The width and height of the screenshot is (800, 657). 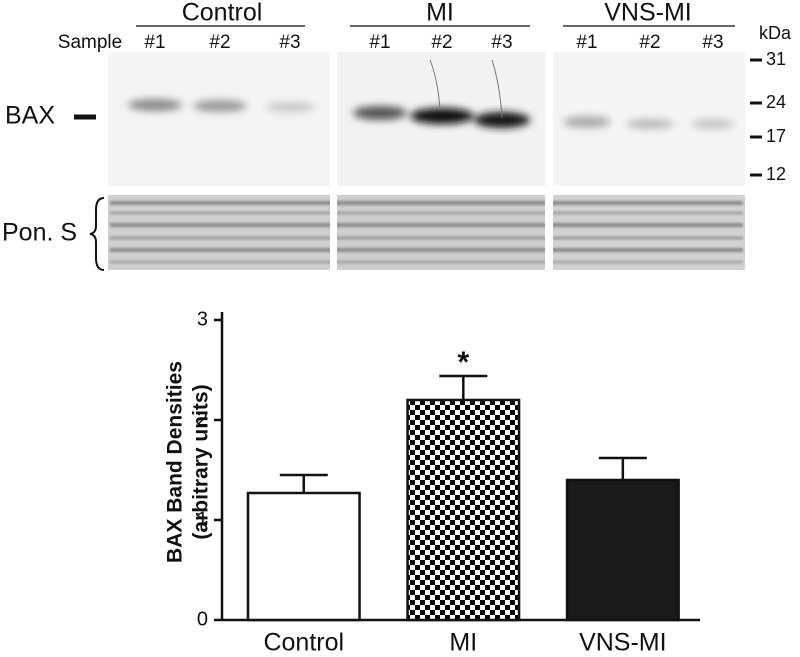 I want to click on ponceau-bands, so click(x=426, y=232).